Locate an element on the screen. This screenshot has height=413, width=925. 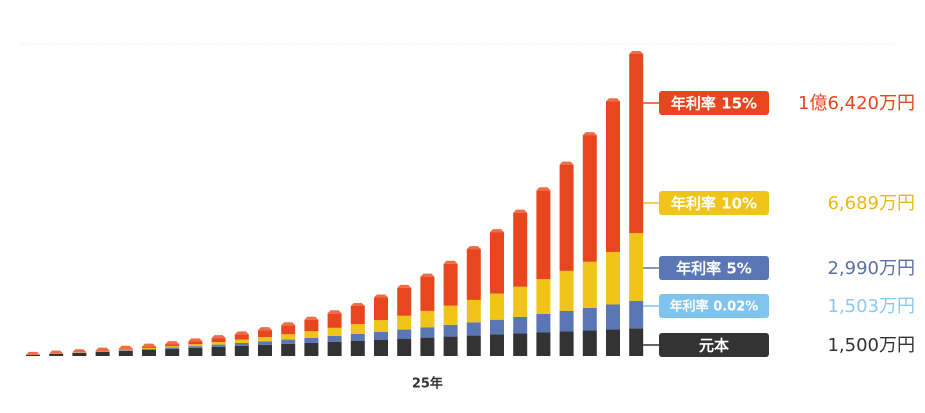
x-tick-label: 25年 is located at coordinates (427, 384).